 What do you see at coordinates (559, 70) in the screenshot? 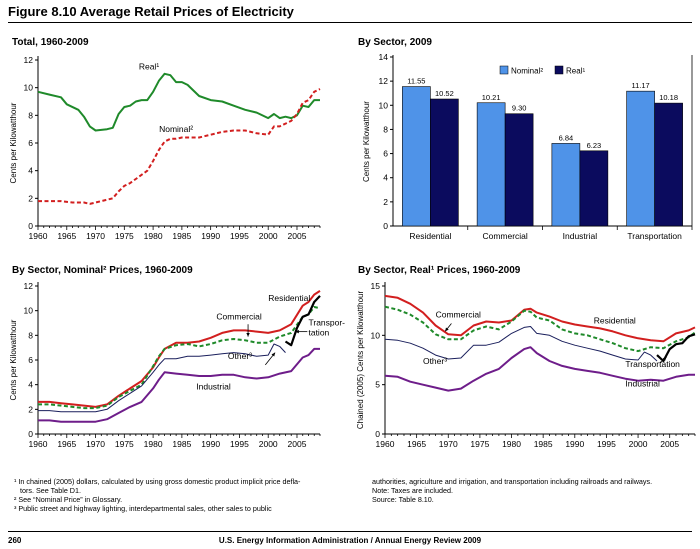
I see `legend-swatch-real` at bounding box center [559, 70].